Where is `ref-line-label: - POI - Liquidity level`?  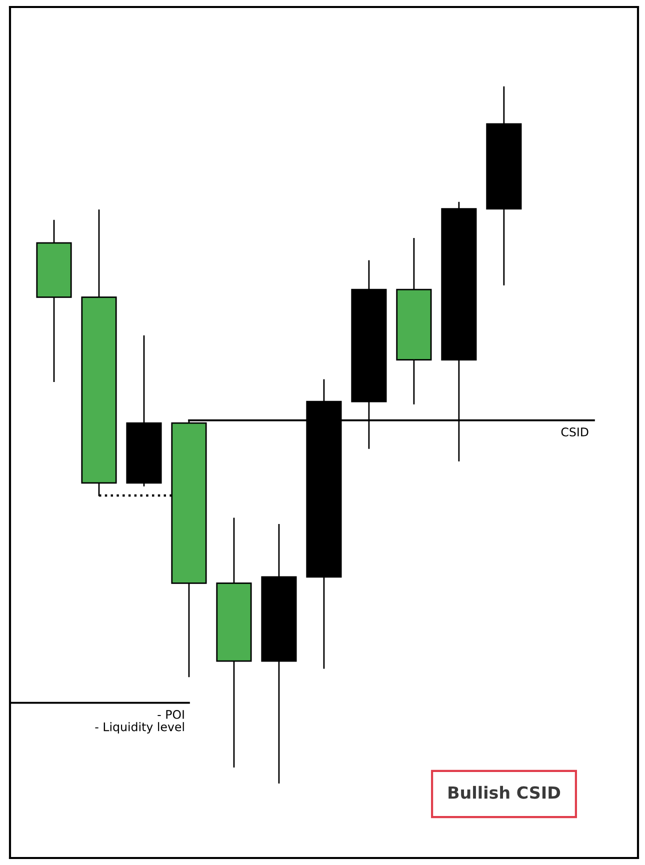 ref-line-label: - POI - Liquidity level is located at coordinates (139, 722).